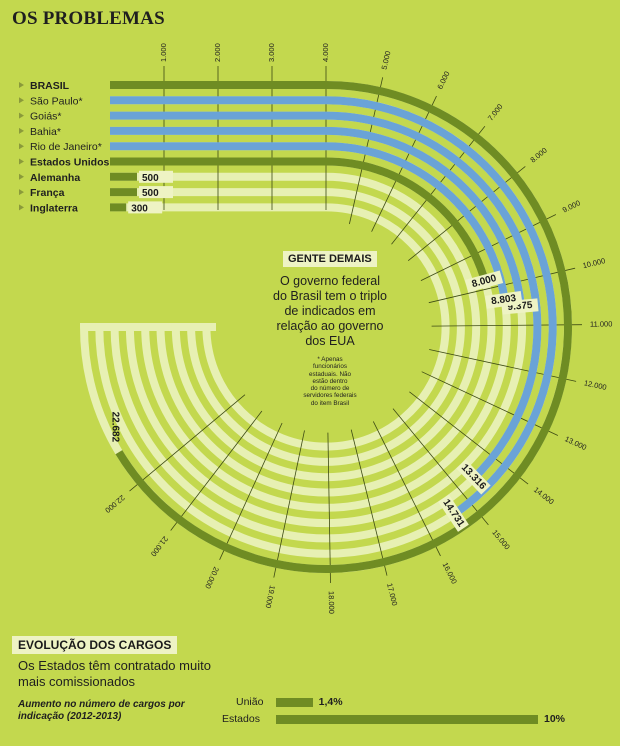 This screenshot has width=620, height=746. I want to click on evolucao-category-uniao: União, so click(250, 702).